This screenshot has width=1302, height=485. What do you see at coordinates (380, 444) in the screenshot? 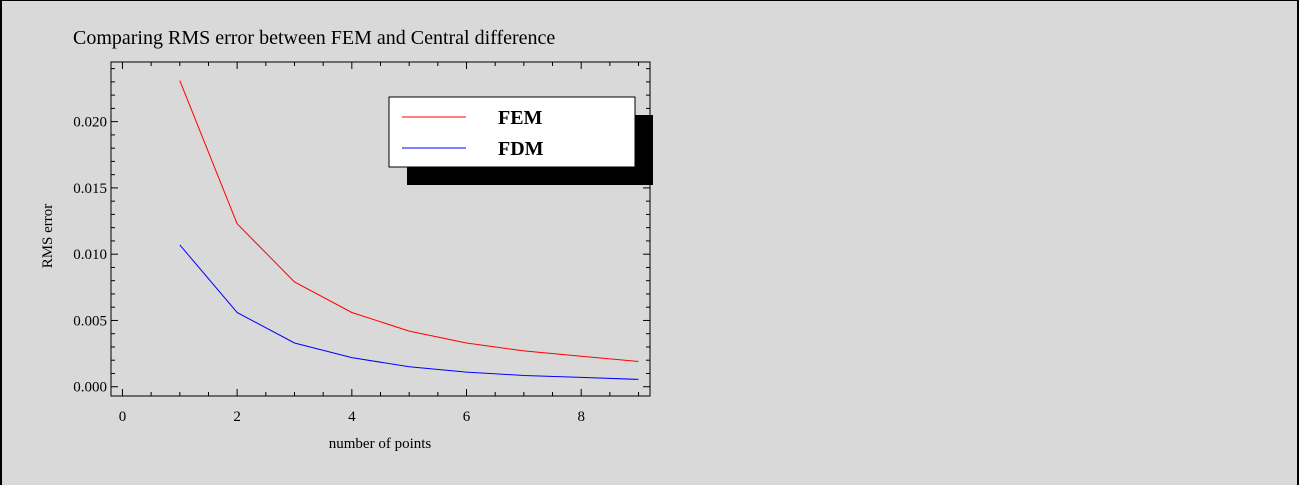
I see `x-axis-label: number of points` at bounding box center [380, 444].